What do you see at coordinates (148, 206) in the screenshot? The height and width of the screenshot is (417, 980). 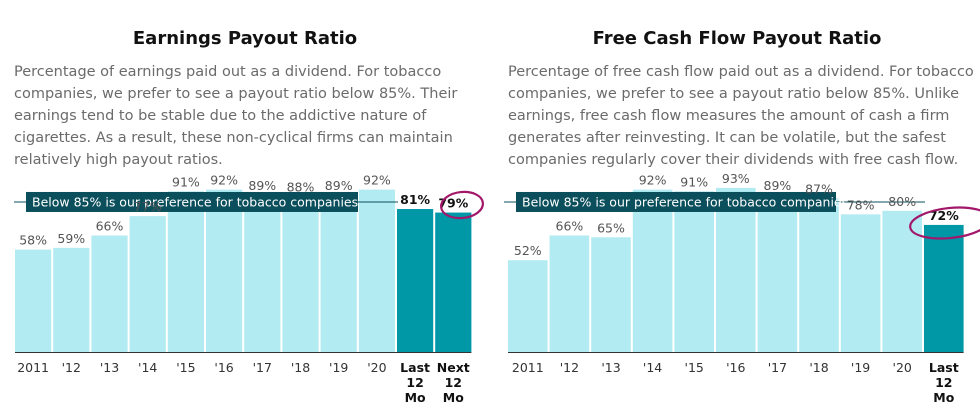 I see `data-label: 77%` at bounding box center [148, 206].